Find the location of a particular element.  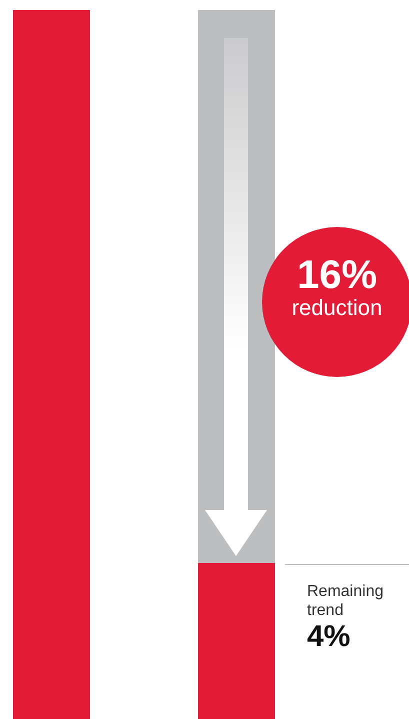

annotation: Remaining trend 4% is located at coordinates (345, 618).